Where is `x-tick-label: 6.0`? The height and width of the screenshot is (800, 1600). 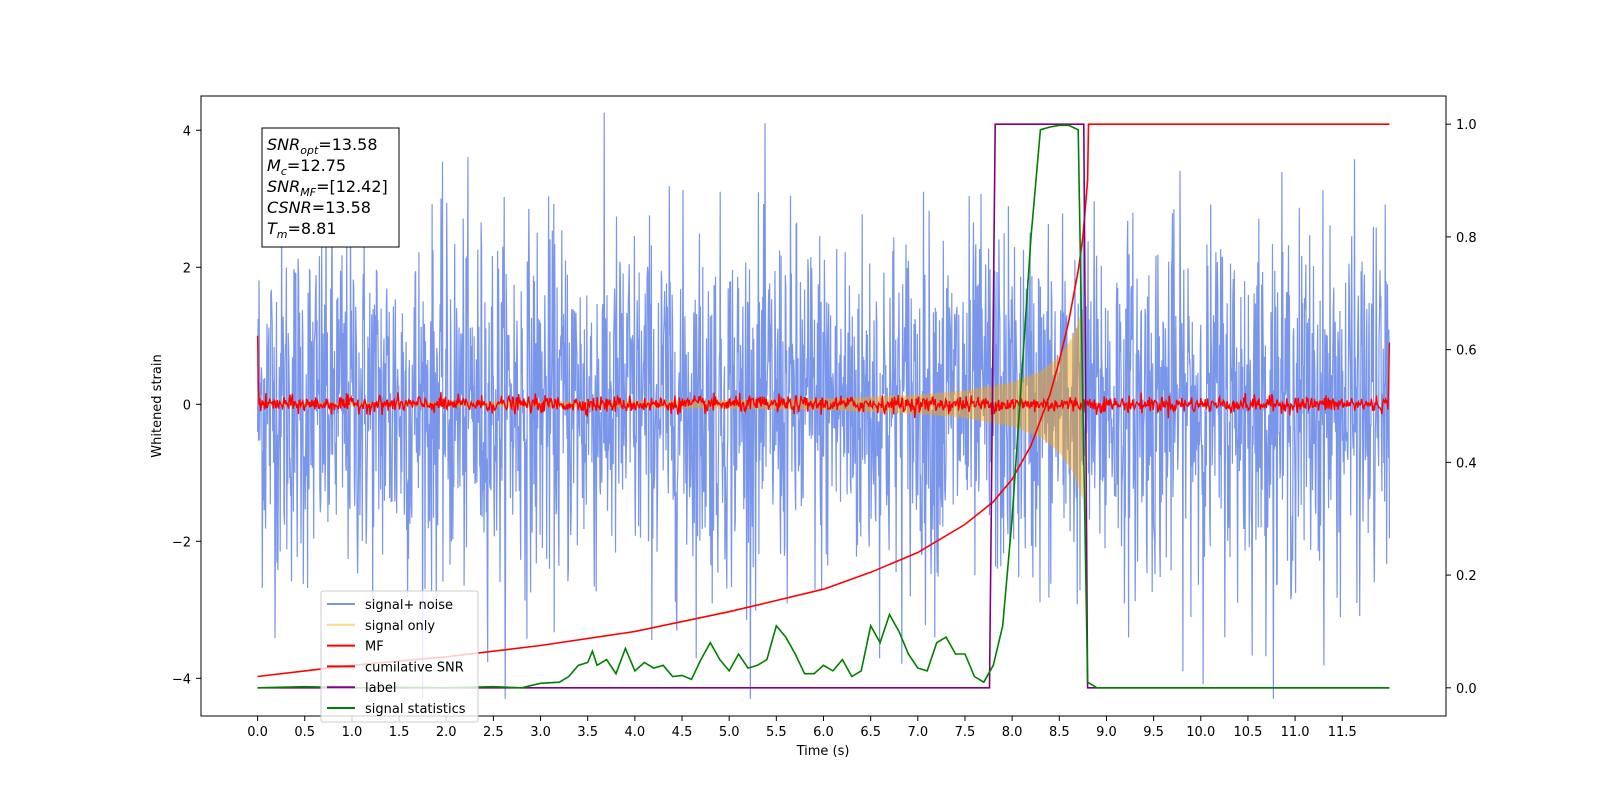
x-tick-label: 6.0 is located at coordinates (823, 732).